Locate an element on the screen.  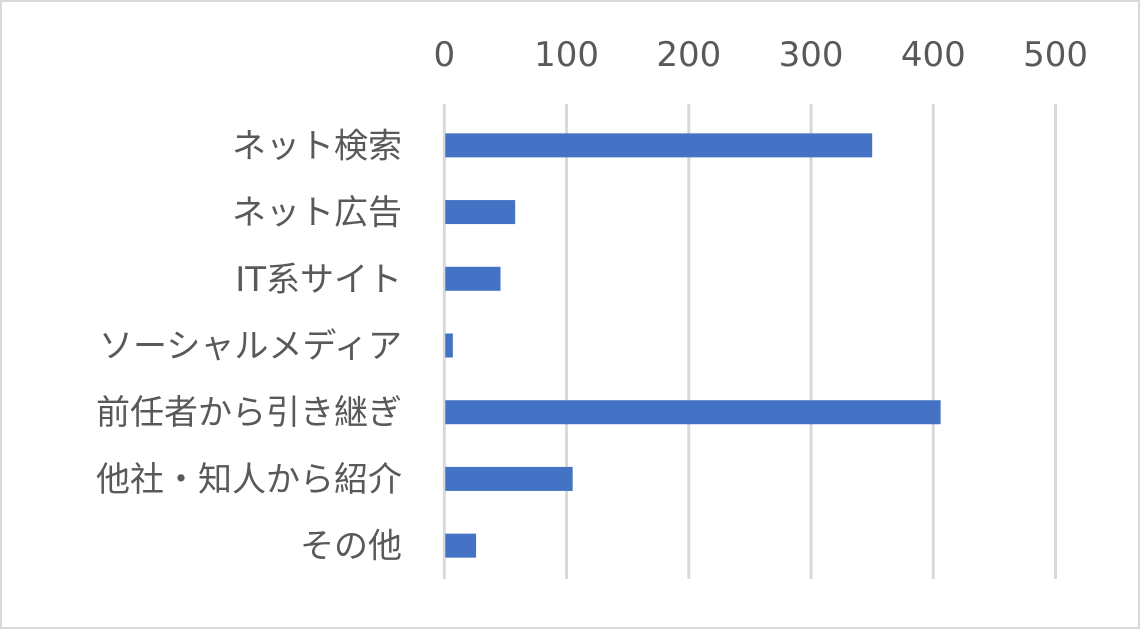
y-category-label: ネット広告 is located at coordinates (317, 213).